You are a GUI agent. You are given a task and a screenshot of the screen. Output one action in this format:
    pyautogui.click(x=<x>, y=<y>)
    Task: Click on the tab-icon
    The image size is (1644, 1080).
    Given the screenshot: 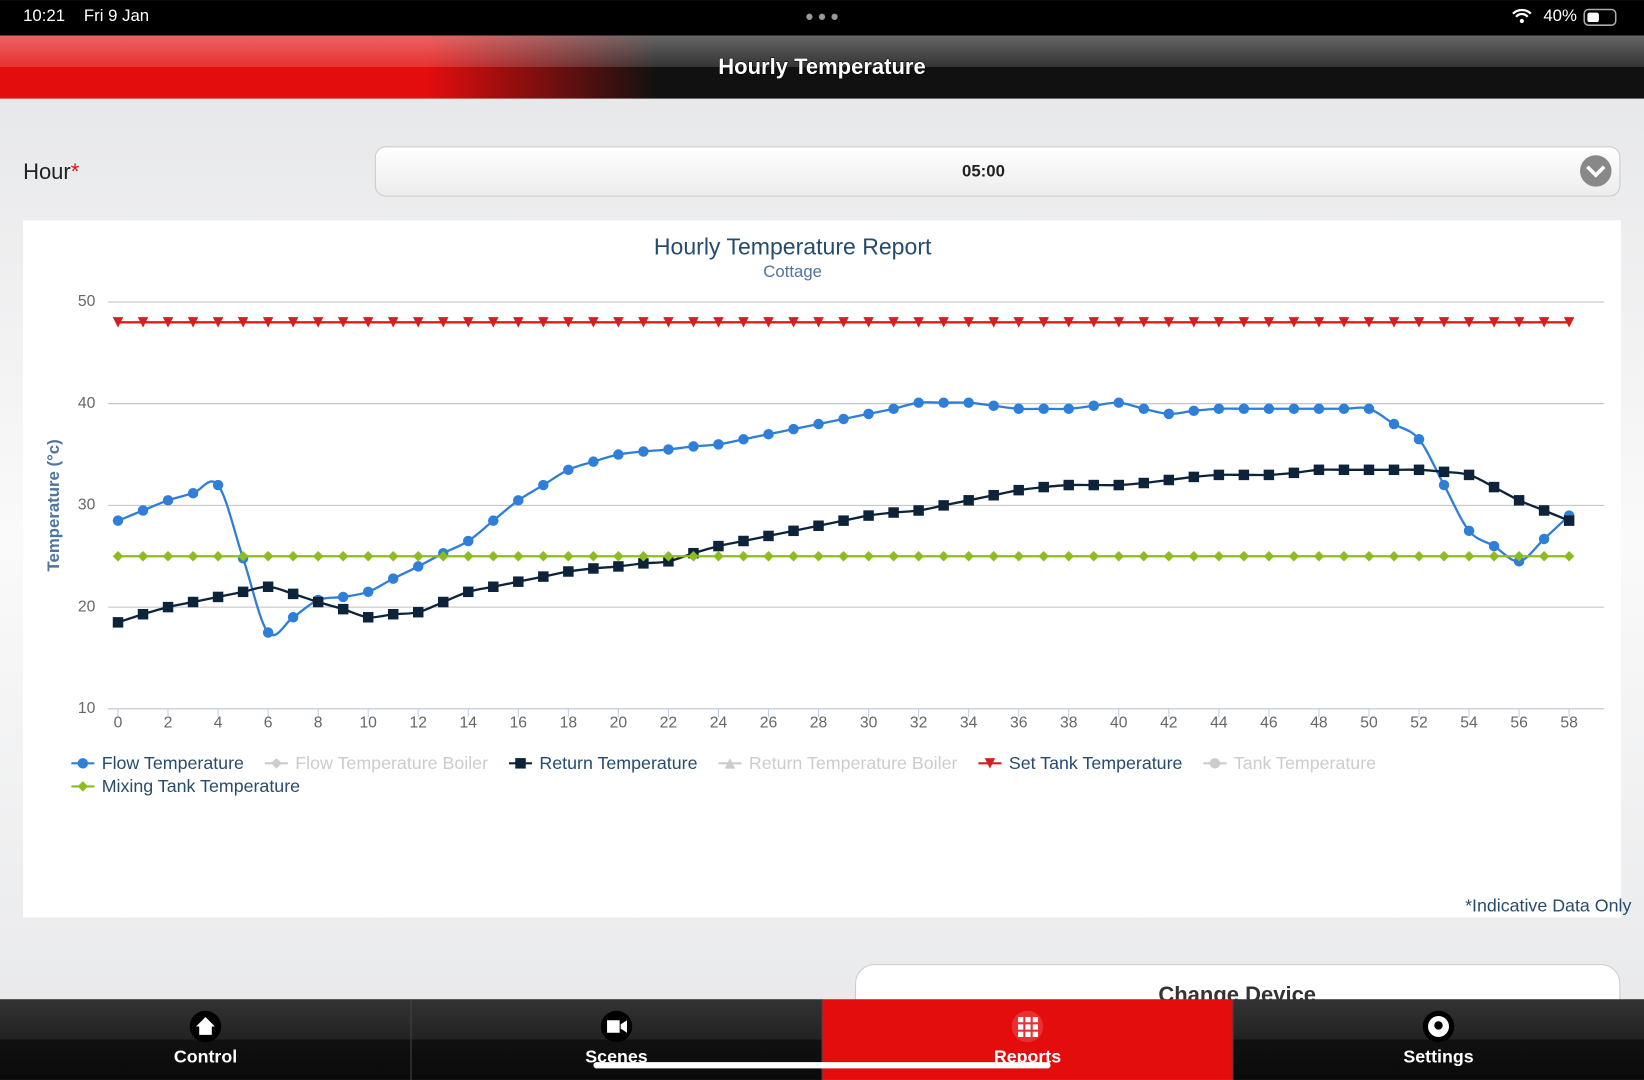 What is the action you would take?
    pyautogui.click(x=205, y=1026)
    